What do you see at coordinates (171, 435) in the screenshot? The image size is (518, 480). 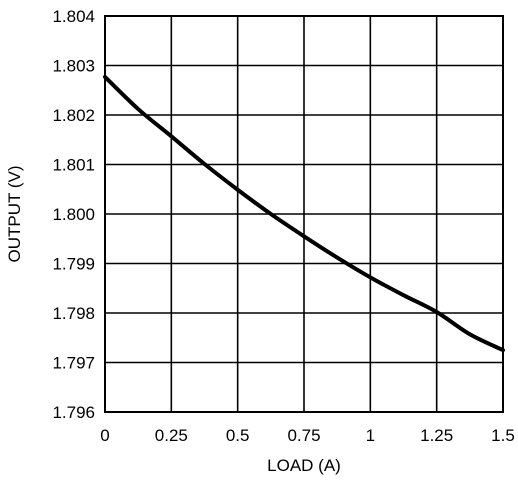 I see `x-tick-label: 0.25` at bounding box center [171, 435].